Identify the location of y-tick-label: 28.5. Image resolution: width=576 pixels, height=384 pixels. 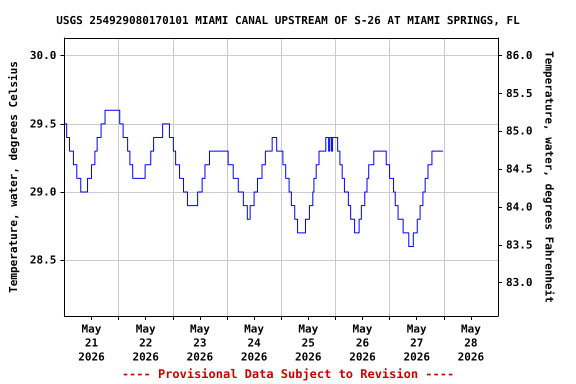
(43, 260).